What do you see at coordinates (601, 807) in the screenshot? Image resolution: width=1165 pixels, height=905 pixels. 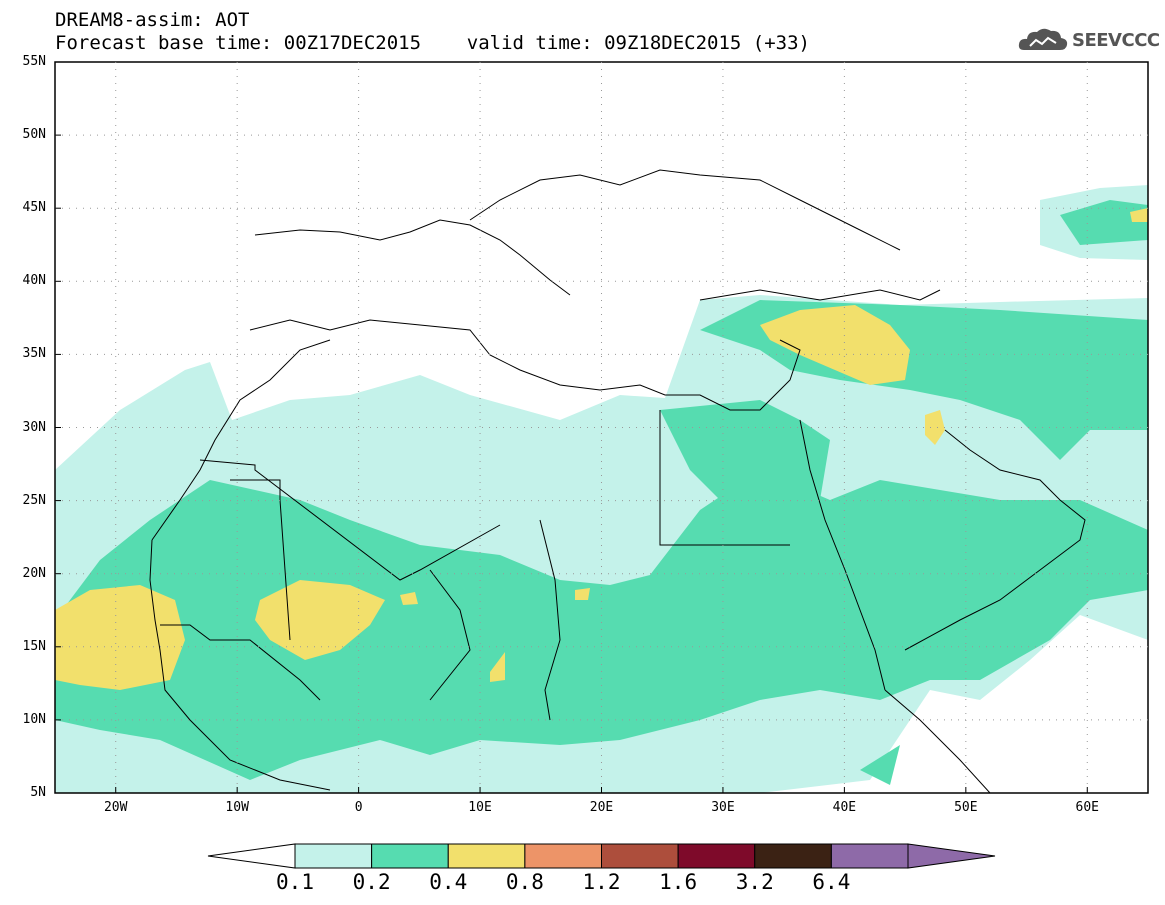 I see `lon-label: 20E` at bounding box center [601, 807].